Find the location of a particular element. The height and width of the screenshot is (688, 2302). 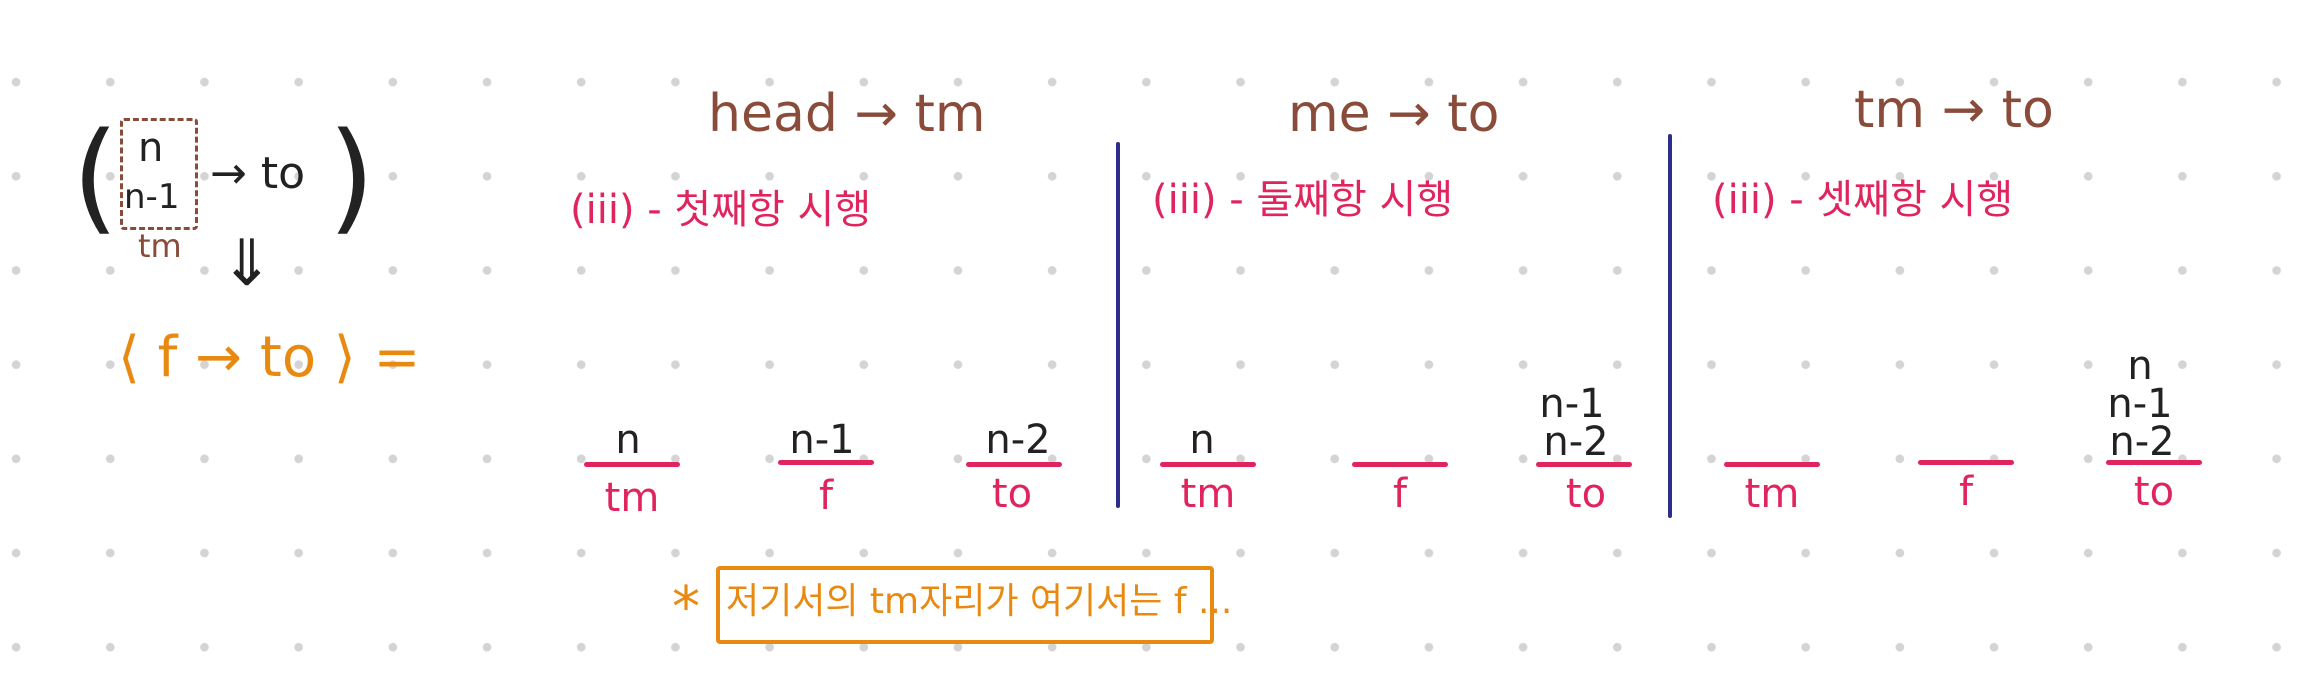

section-3-peg-3-bar is located at coordinates (2154, 462).